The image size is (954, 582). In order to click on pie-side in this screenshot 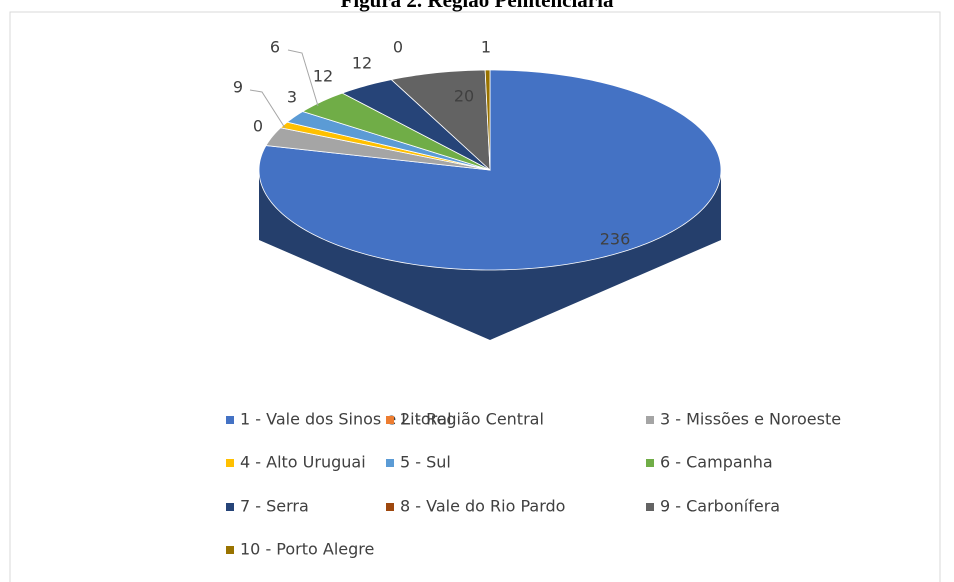, I will do `click(490, 255)`.